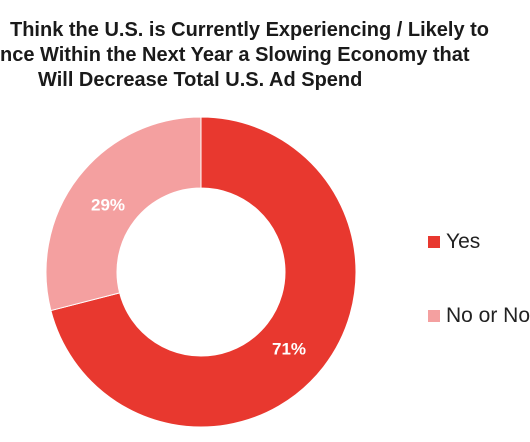  What do you see at coordinates (289, 348) in the screenshot?
I see `donut-label-yes: 71%` at bounding box center [289, 348].